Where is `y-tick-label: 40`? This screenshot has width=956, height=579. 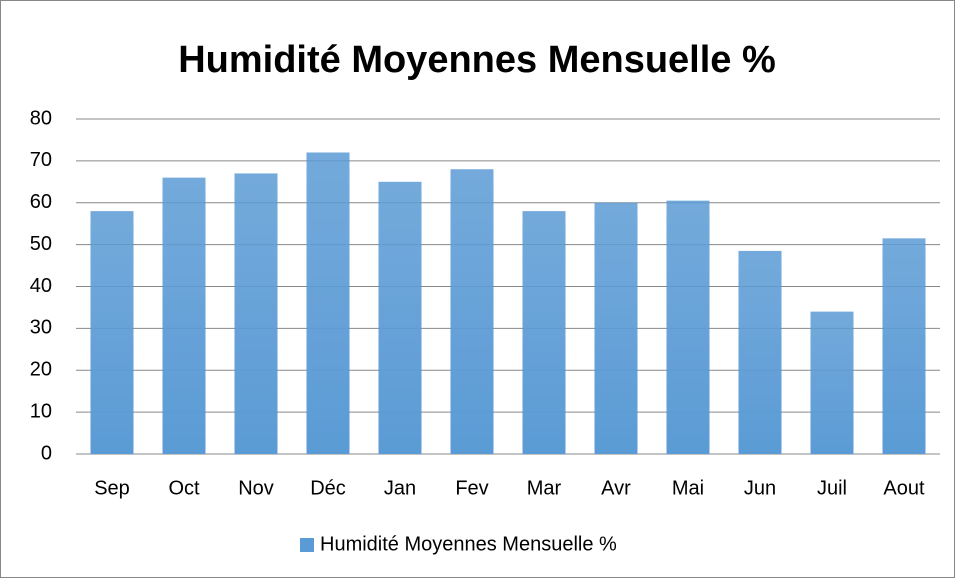 y-tick-label: 40 is located at coordinates (41, 286).